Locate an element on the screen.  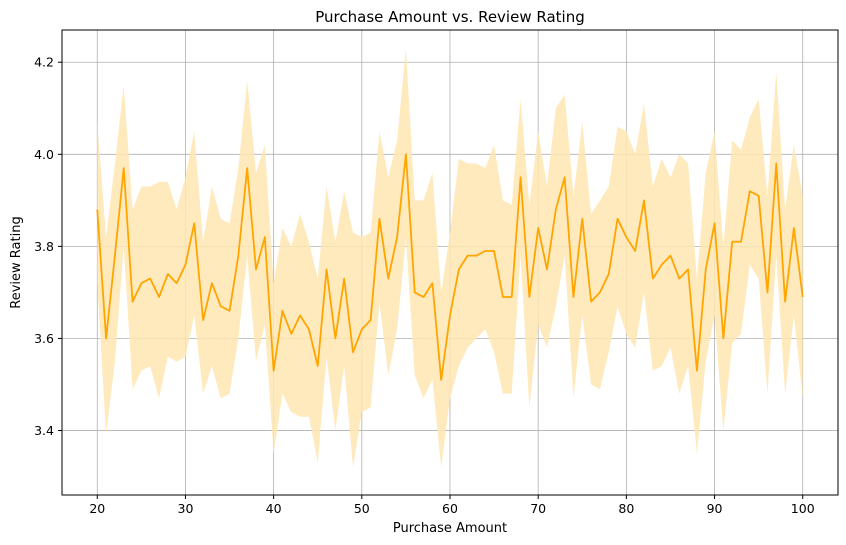
y-tick-label: 3.8 is located at coordinates (44, 246).